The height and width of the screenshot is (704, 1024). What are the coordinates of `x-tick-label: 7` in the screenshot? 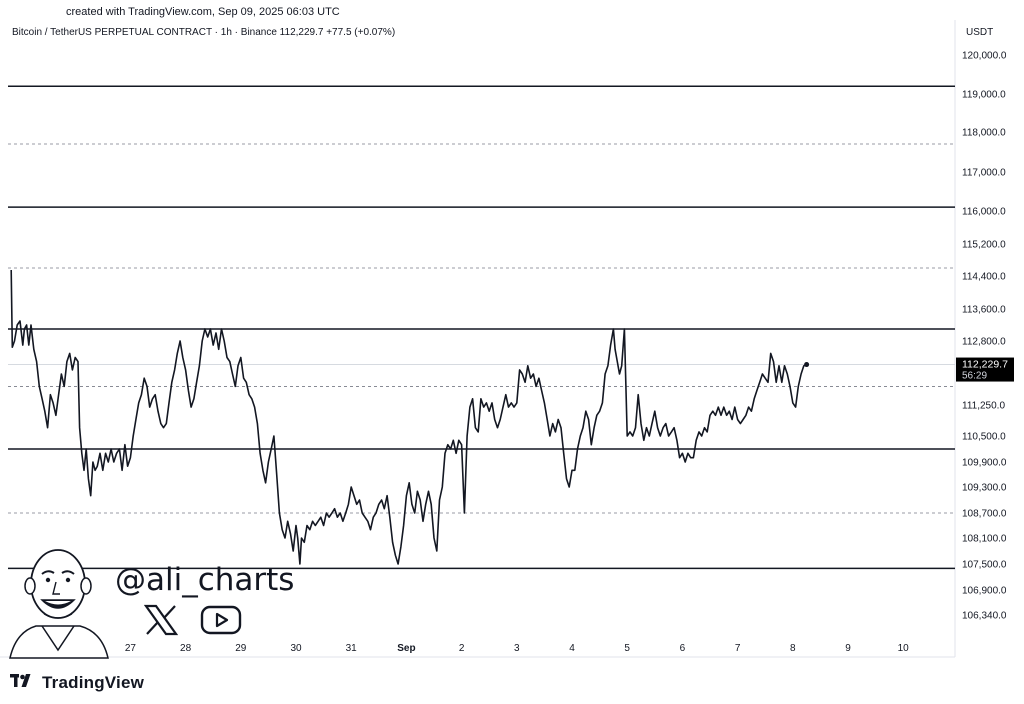 It's located at (738, 648).